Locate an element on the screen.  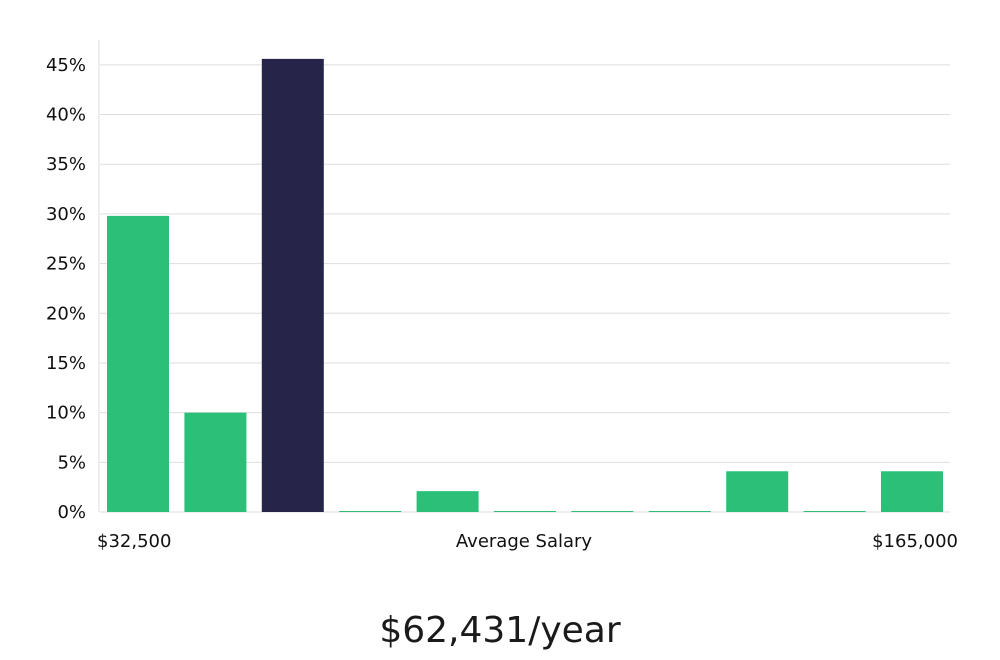
bar-highlighted is located at coordinates (292, 285).